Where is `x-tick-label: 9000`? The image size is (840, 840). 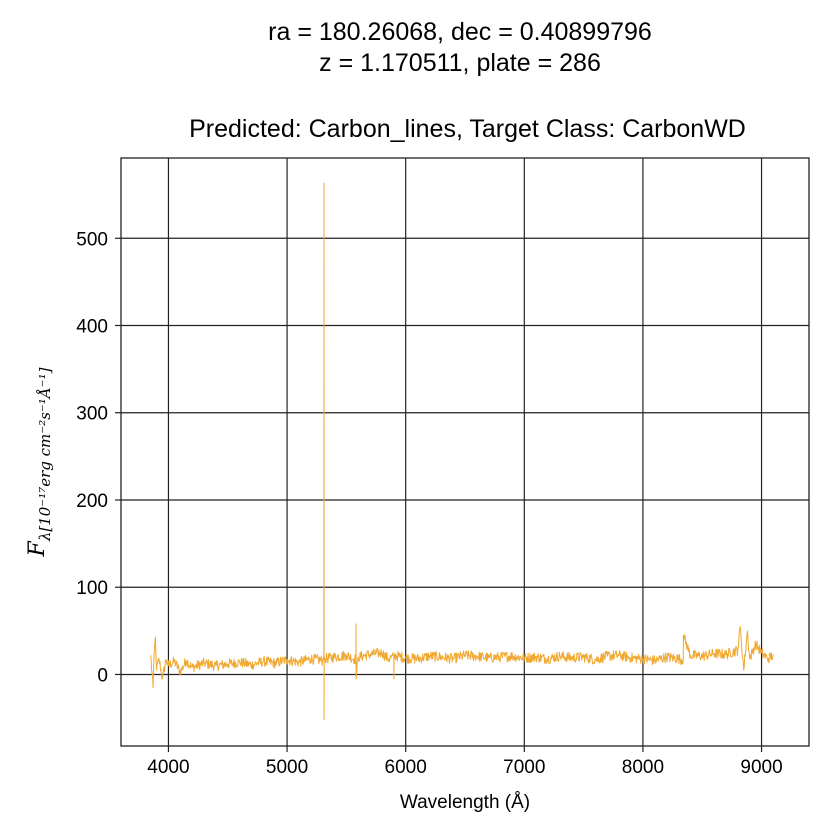
x-tick-label: 9000 is located at coordinates (761, 767).